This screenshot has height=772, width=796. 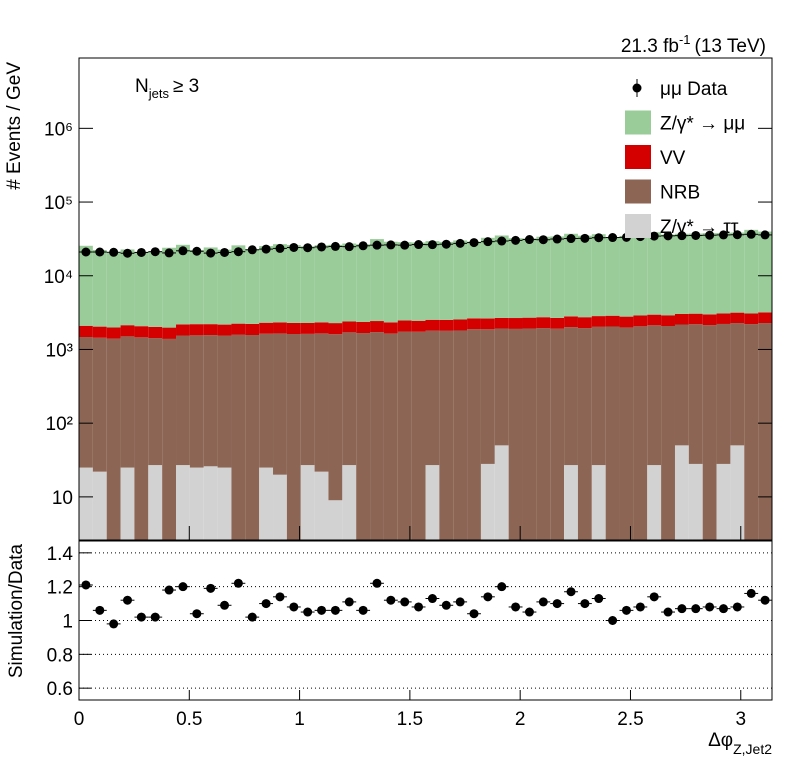 I want to click on lumi-sup: -1, so click(x=685, y=39).